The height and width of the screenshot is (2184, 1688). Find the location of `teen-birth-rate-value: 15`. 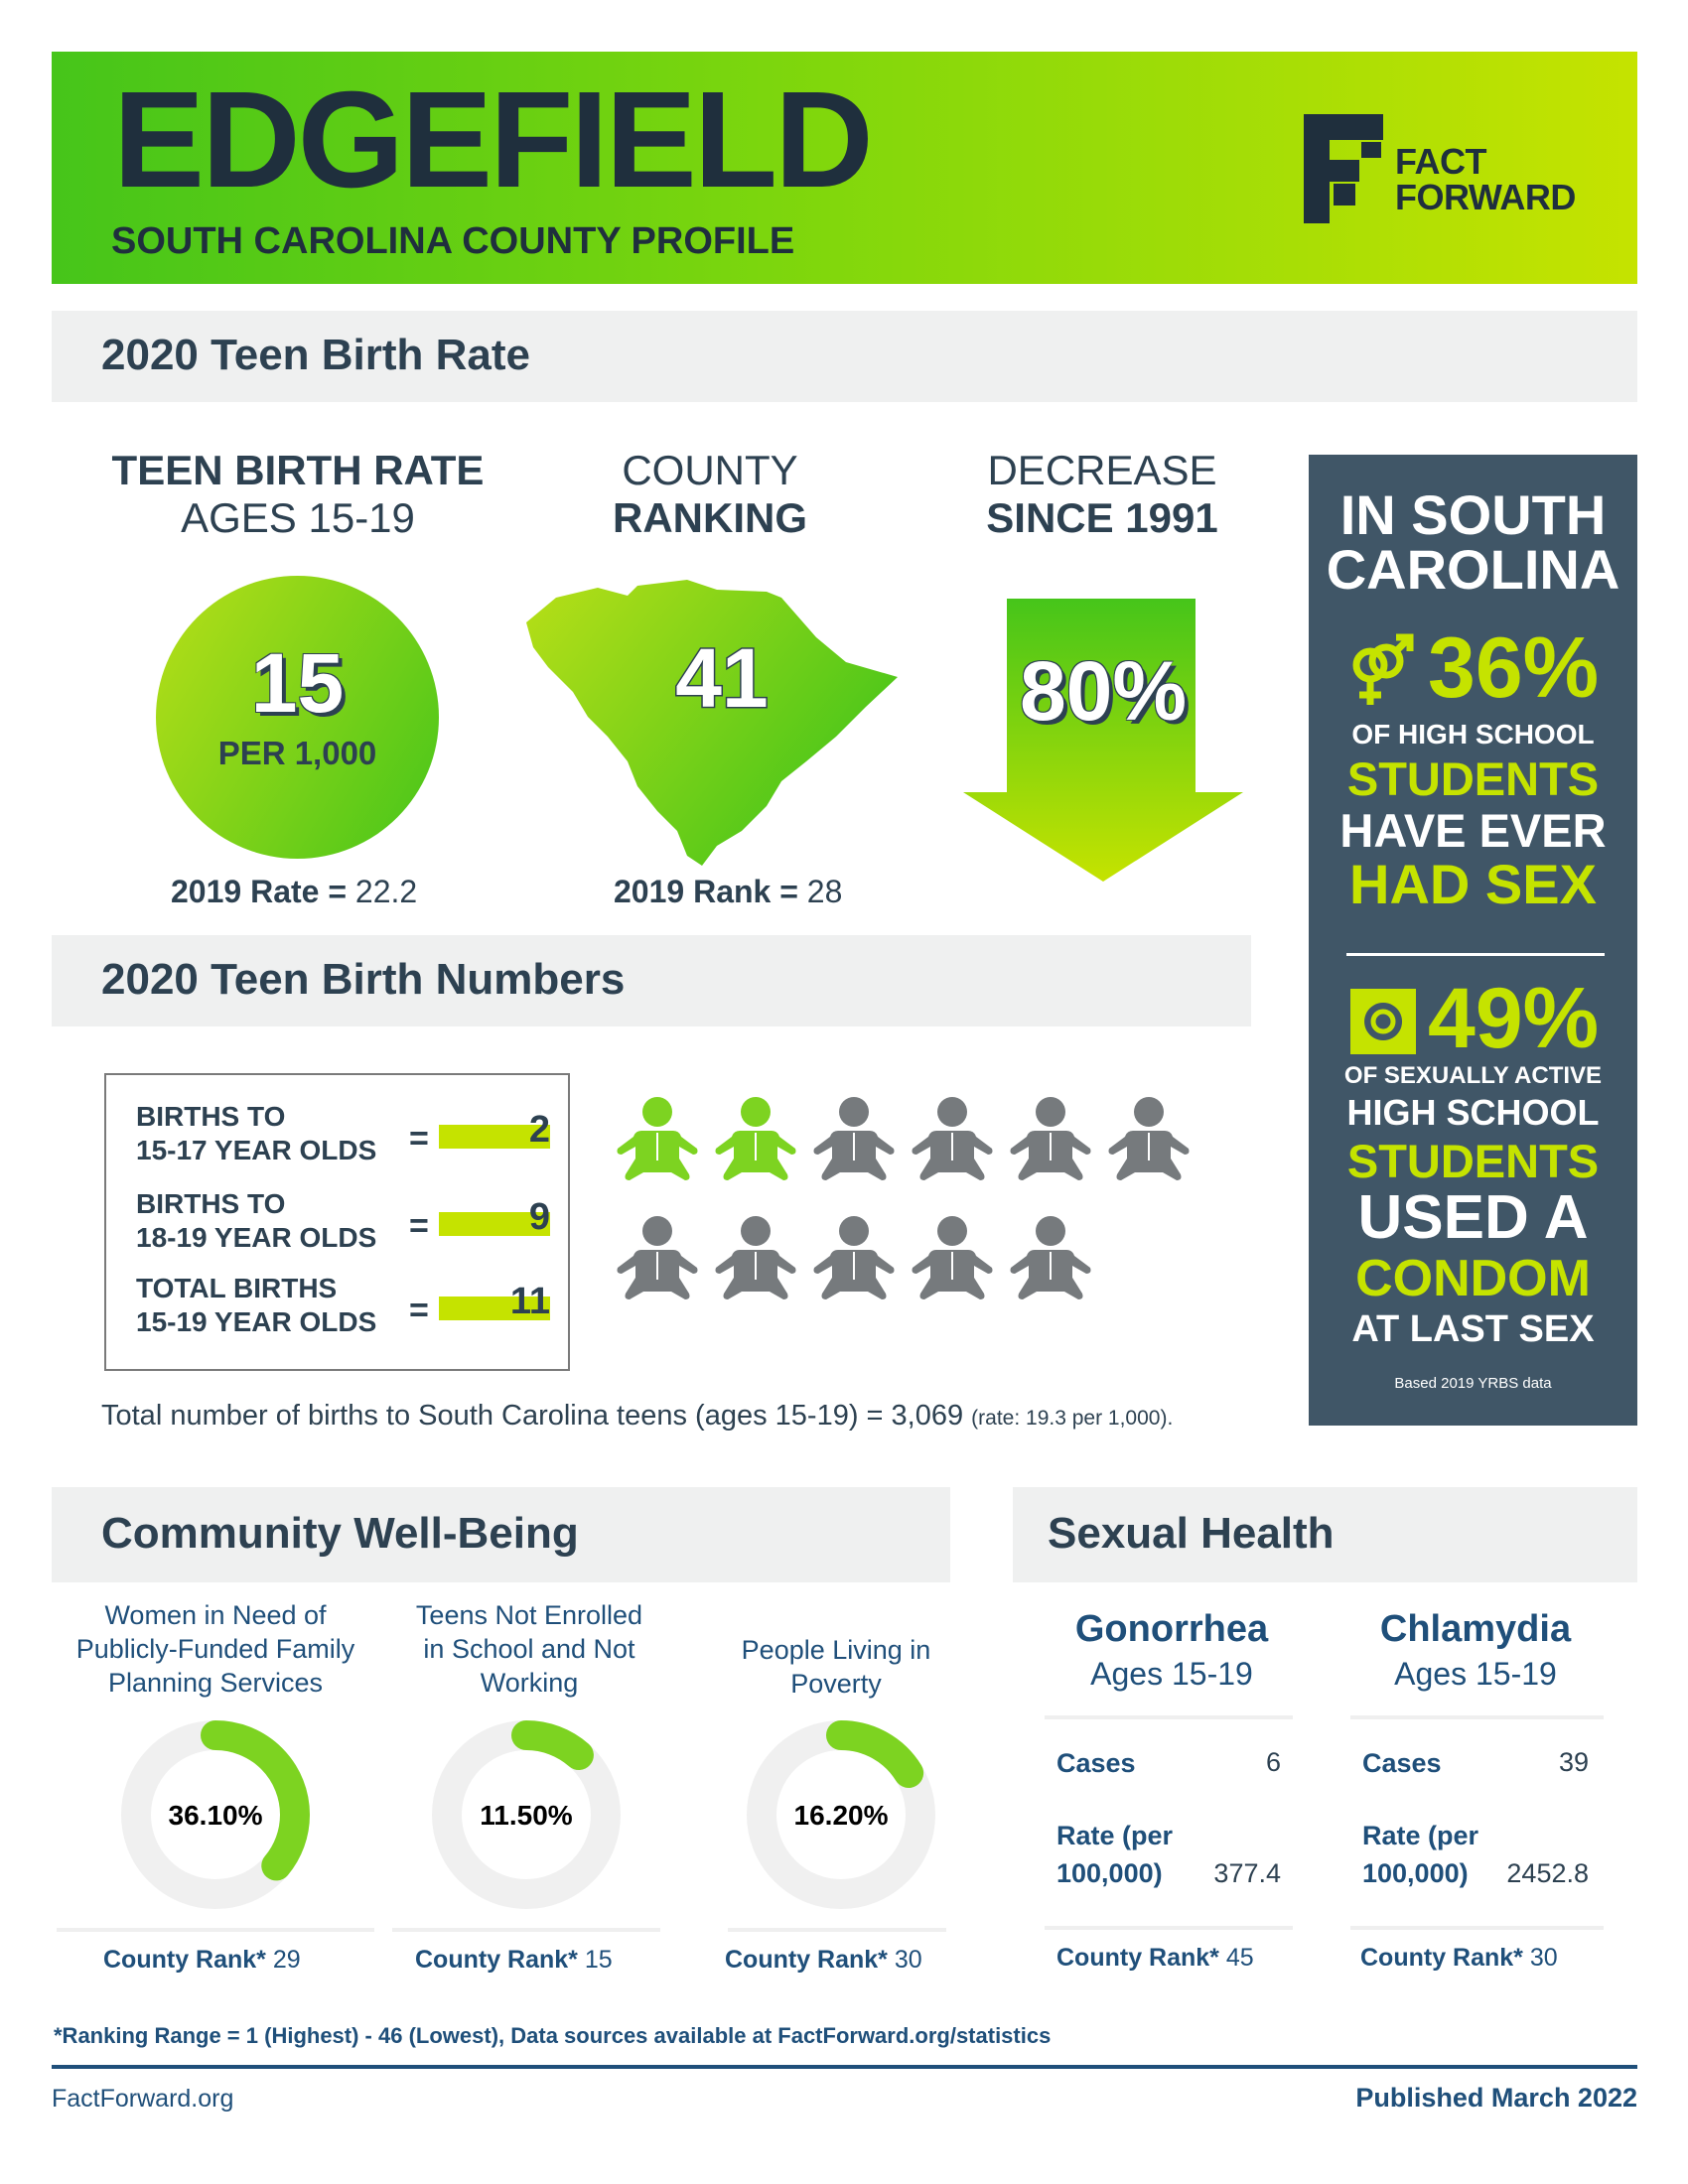

teen-birth-rate-value: 15 is located at coordinates (297, 683).